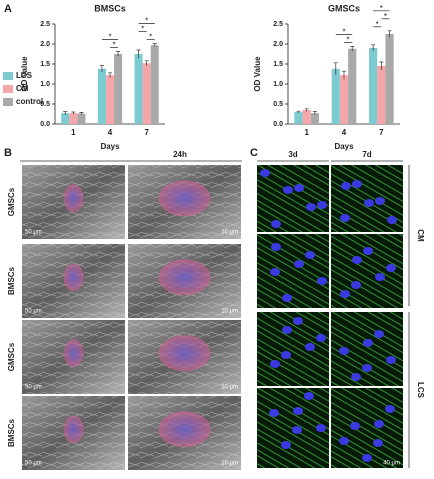 Image resolution: width=434 pixels, height=479 pixels. What do you see at coordinates (257, 74) in the screenshot?
I see `y-axis-label: OD Value` at bounding box center [257, 74].